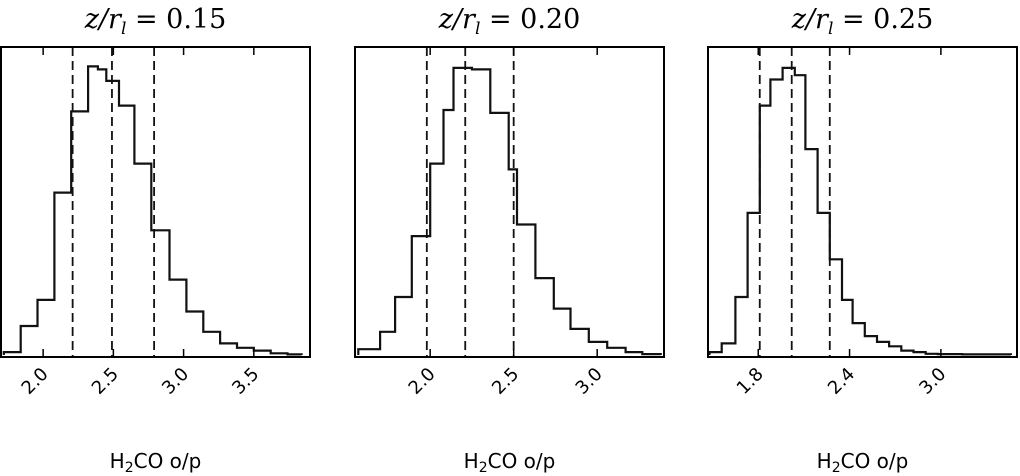  What do you see at coordinates (155, 21) in the screenshot?
I see `panel-title: z/rl = 0.15` at bounding box center [155, 21].